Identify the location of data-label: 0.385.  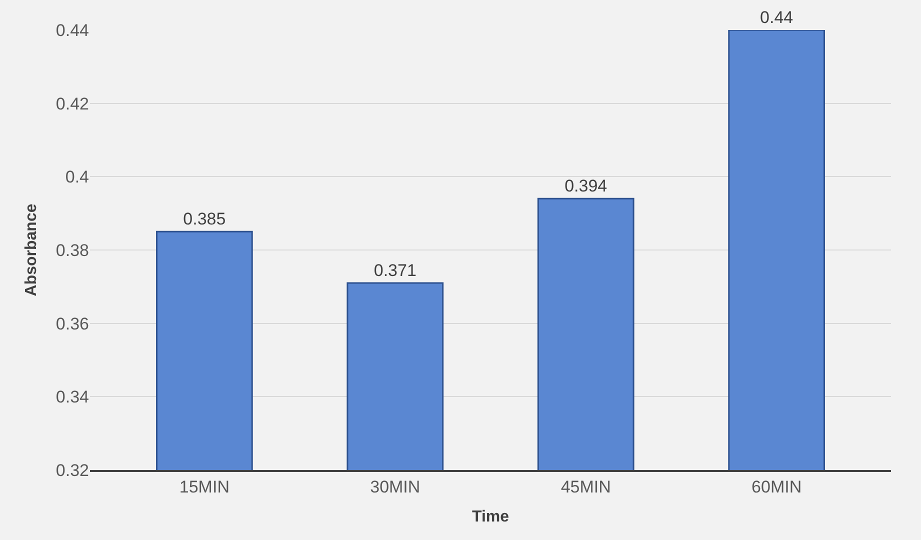
(204, 219).